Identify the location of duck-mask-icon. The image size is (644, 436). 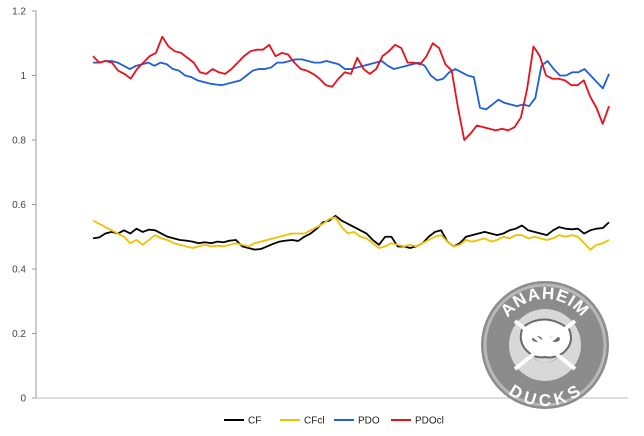
(545, 344).